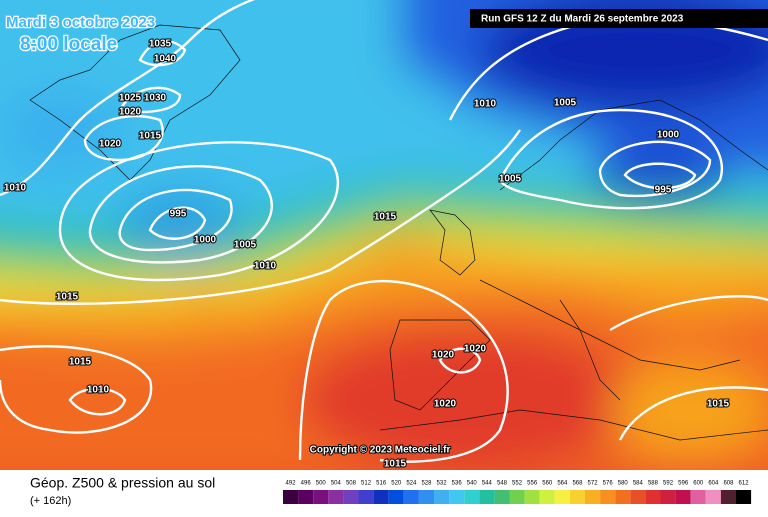 This screenshot has width=768, height=517. What do you see at coordinates (366, 484) in the screenshot?
I see `scale-label: 512` at bounding box center [366, 484].